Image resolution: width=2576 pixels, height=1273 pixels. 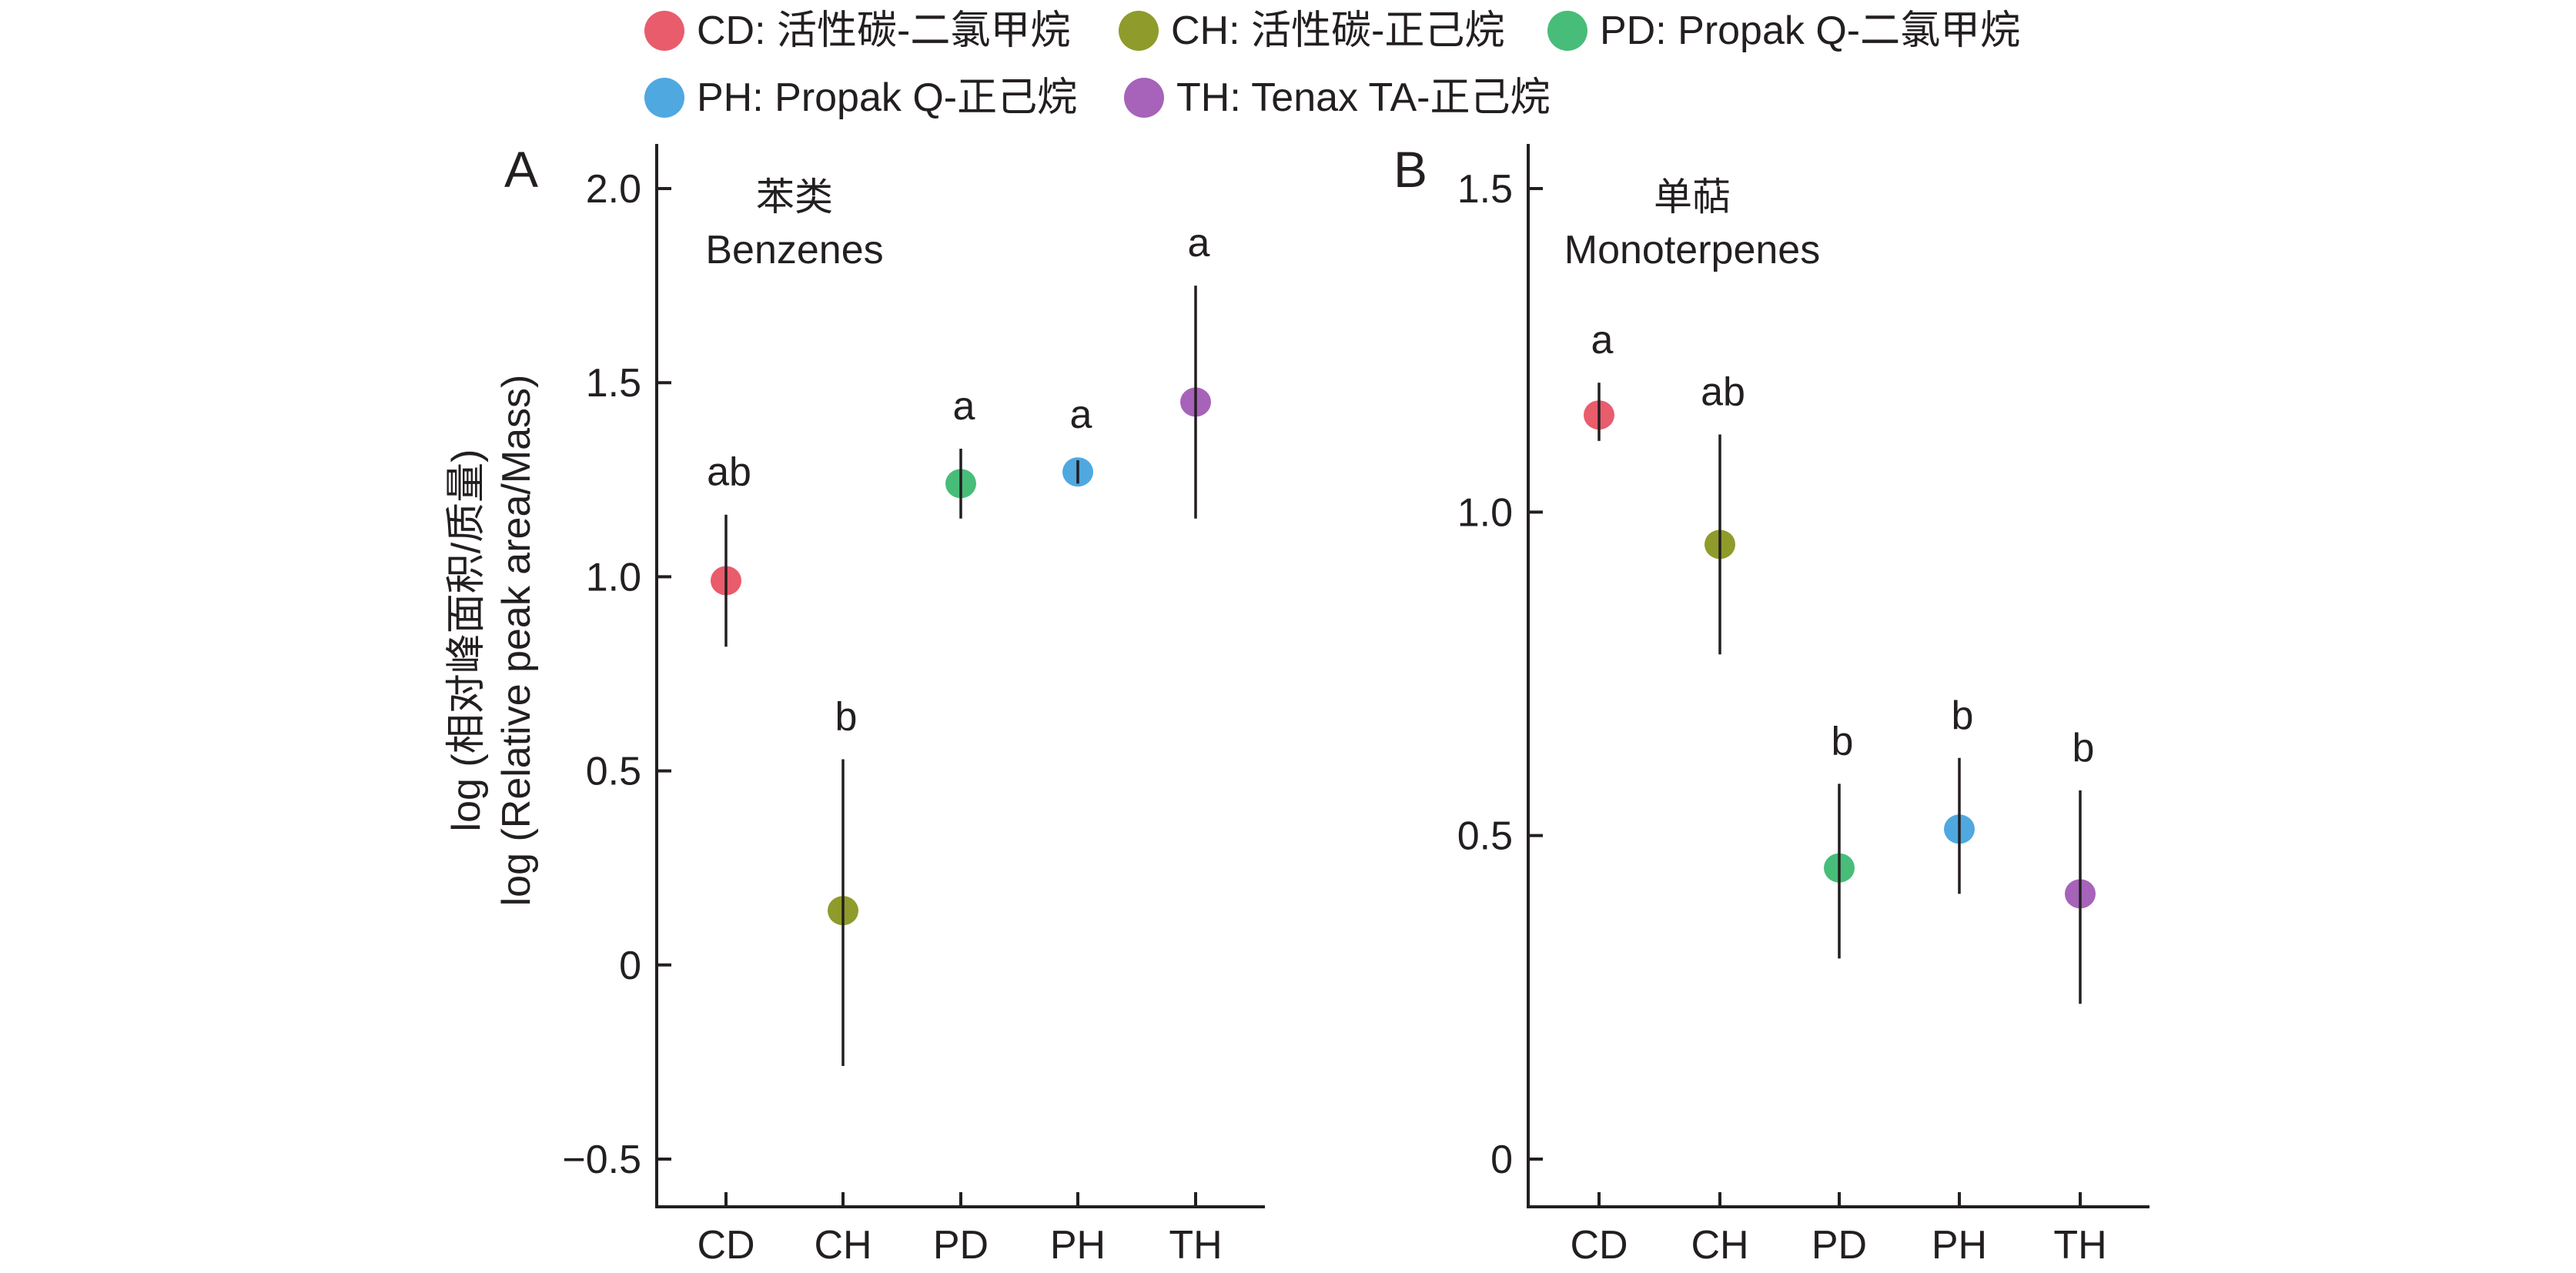 What do you see at coordinates (664, 31) in the screenshot?
I see `legend-marker-cd` at bounding box center [664, 31].